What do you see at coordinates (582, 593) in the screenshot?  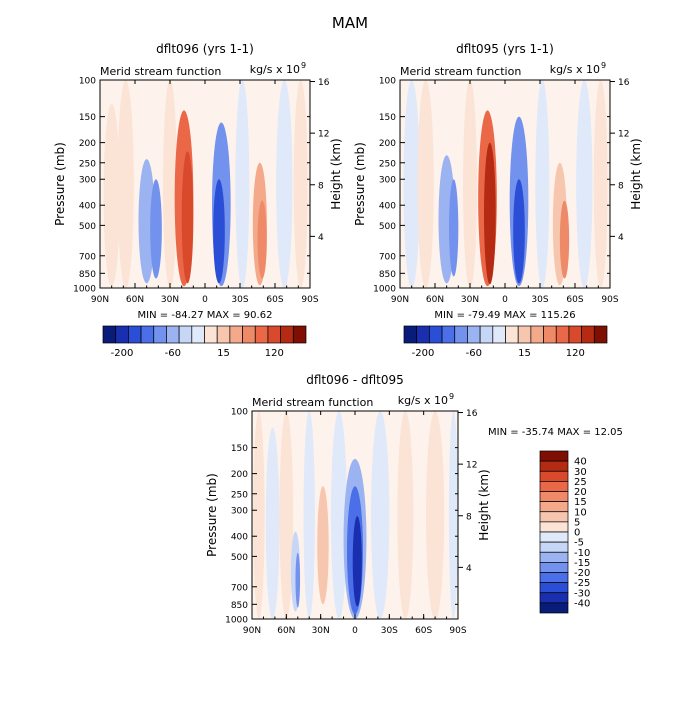 I see `legend-label: -30` at bounding box center [582, 593].